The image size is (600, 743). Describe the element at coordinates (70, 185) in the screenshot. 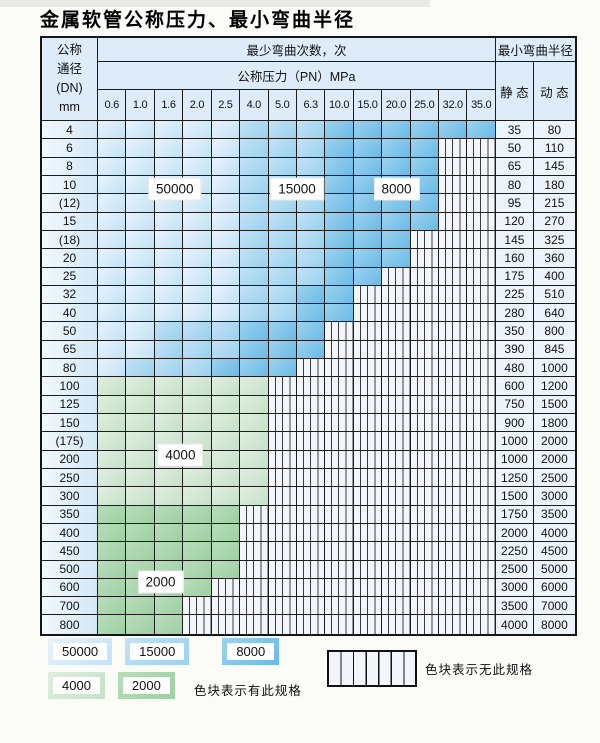

I see `dn-cell: 10` at that location.